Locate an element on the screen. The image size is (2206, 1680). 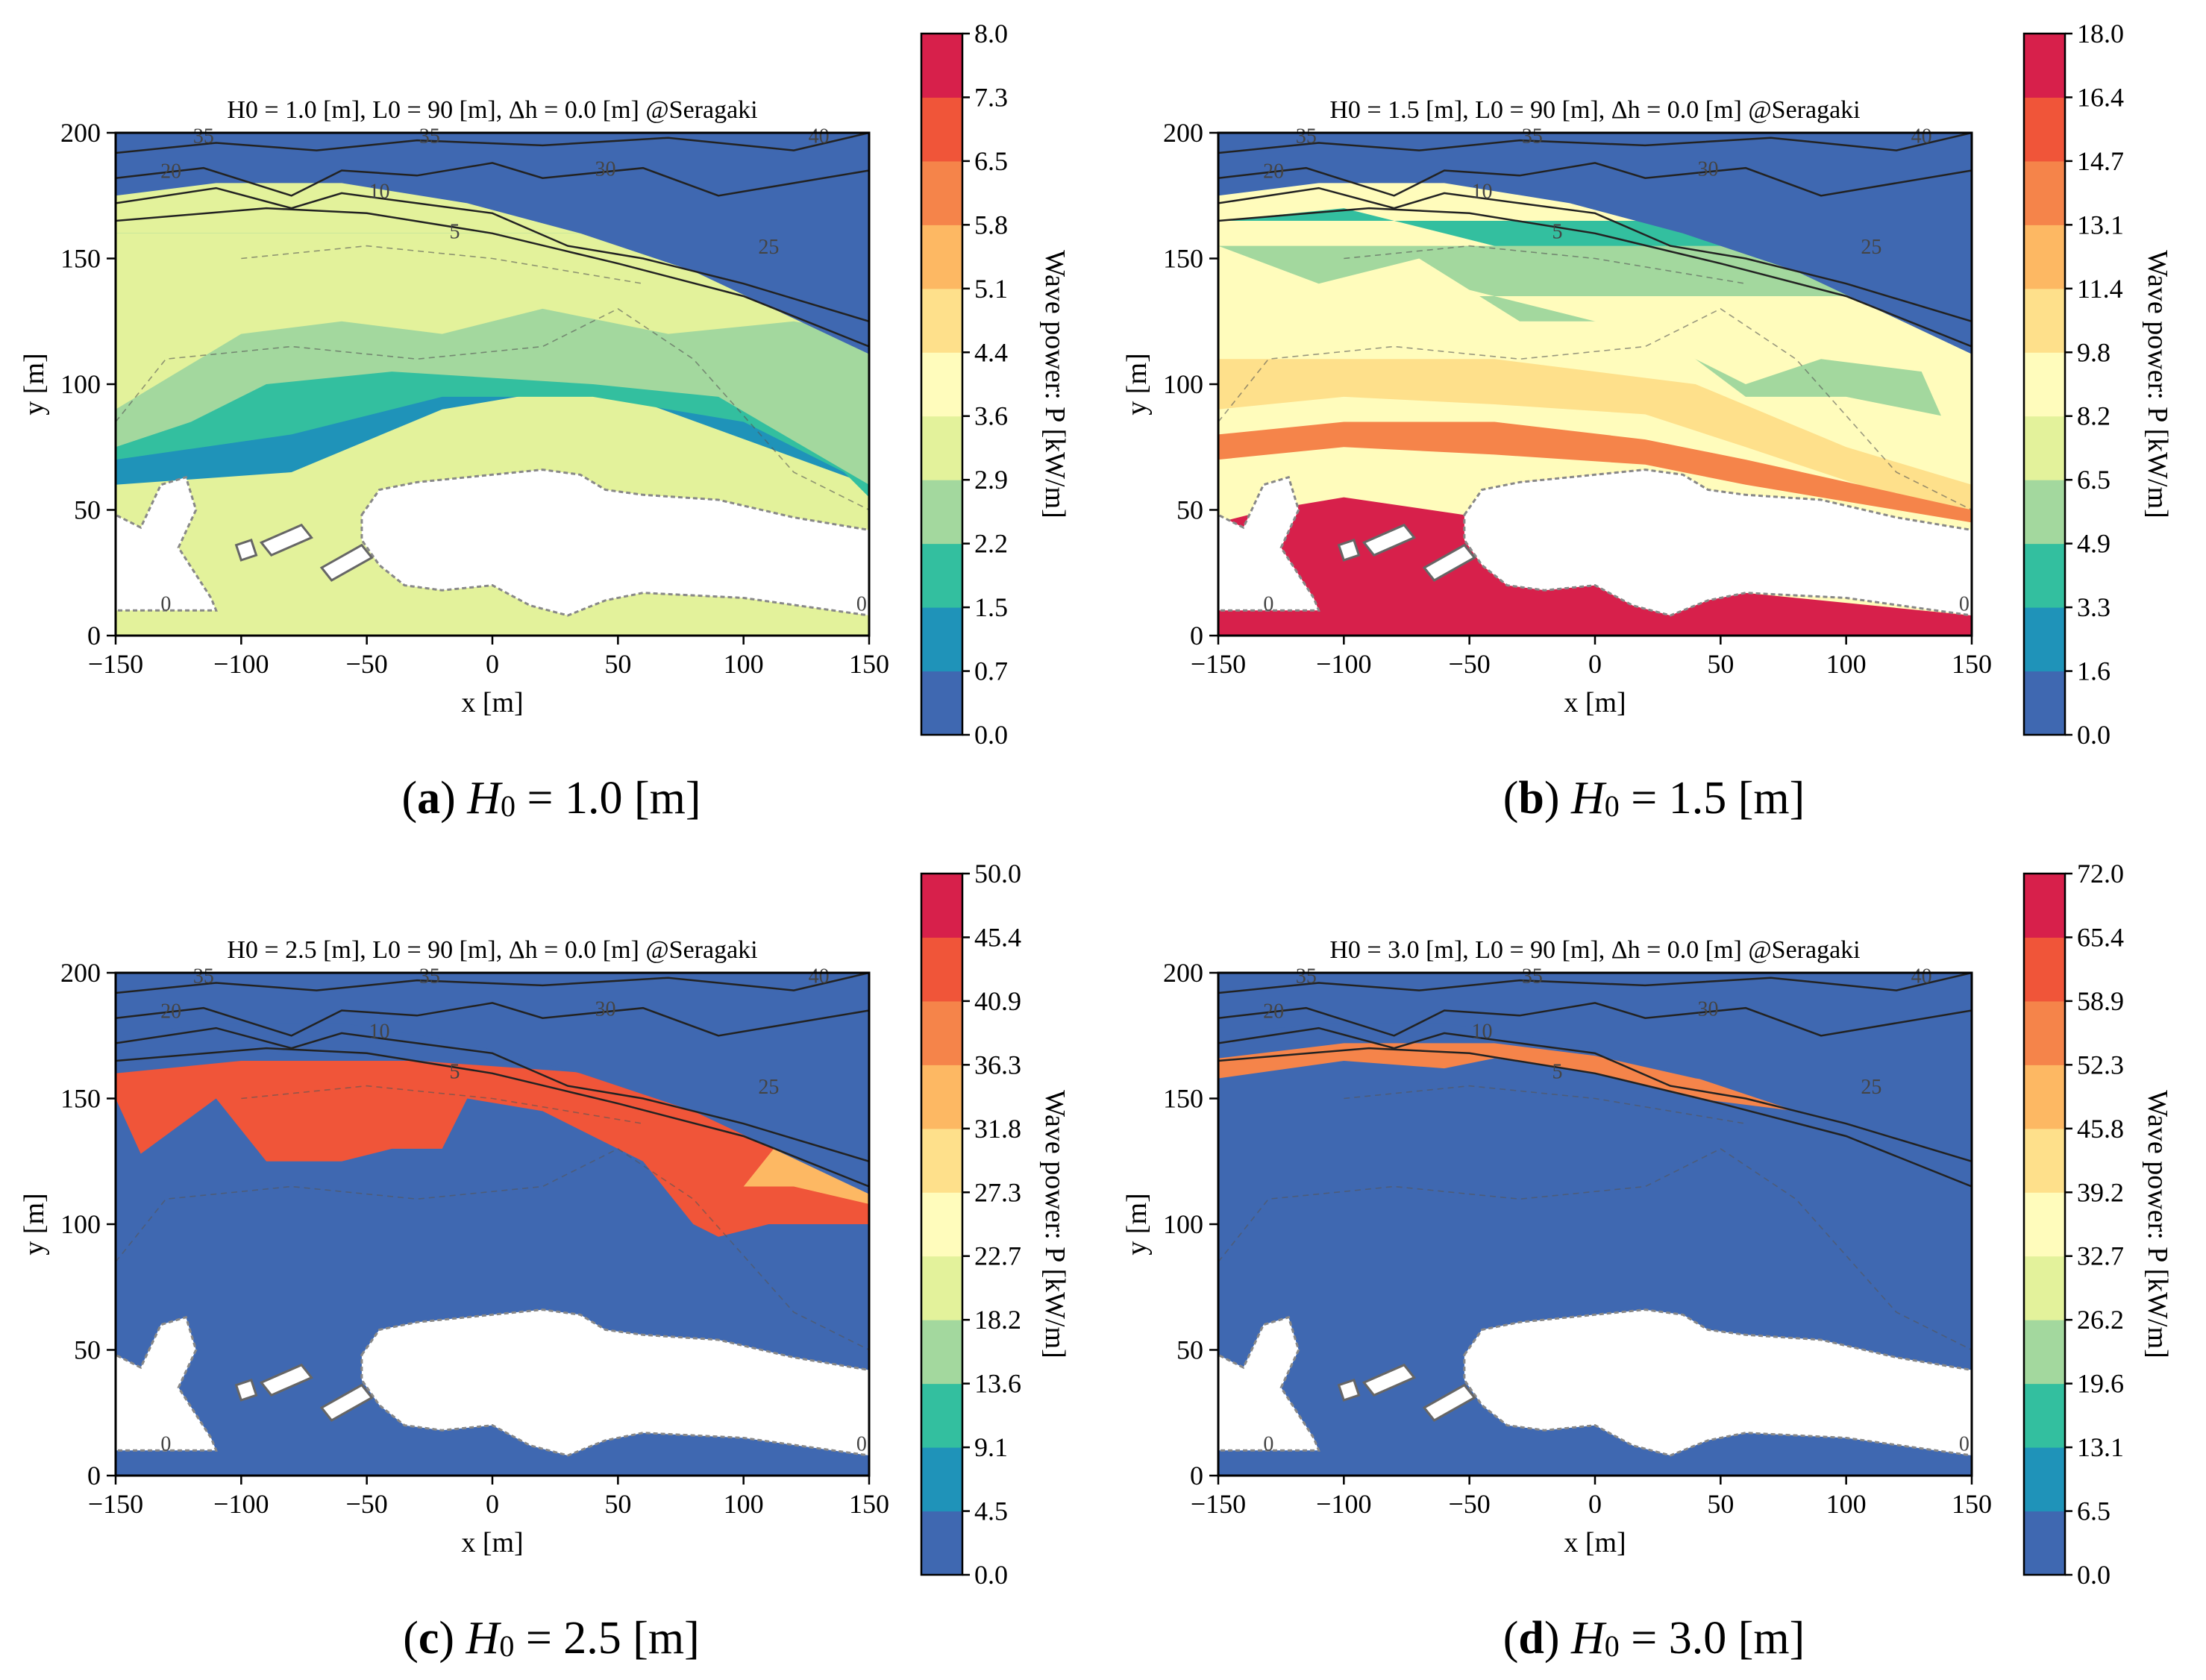
contour-label: 5 is located at coordinates (1557, 232).